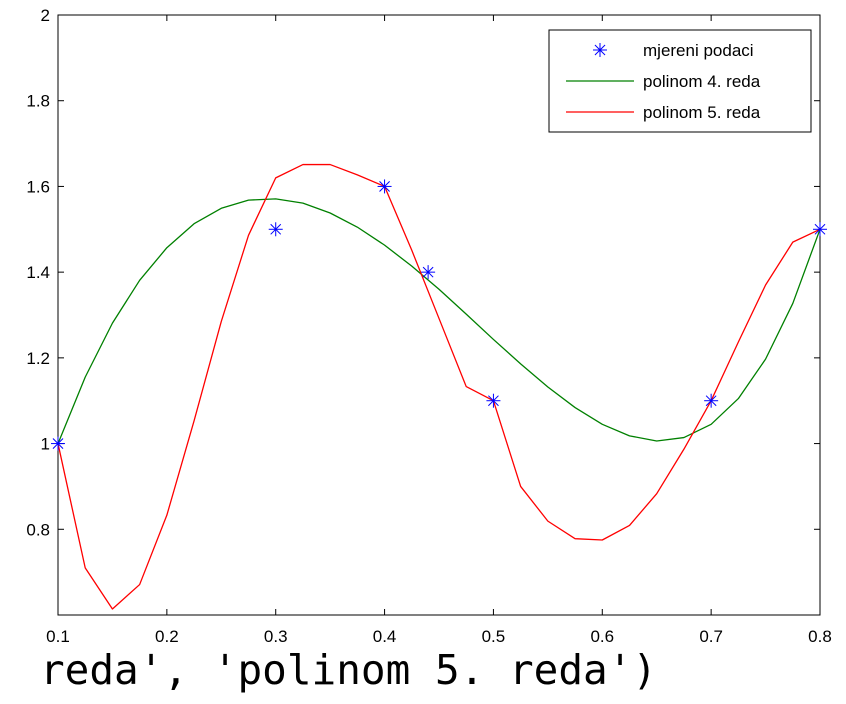 This screenshot has width=846, height=704. Describe the element at coordinates (167, 636) in the screenshot. I see `x-tick-label: 0.2` at that location.